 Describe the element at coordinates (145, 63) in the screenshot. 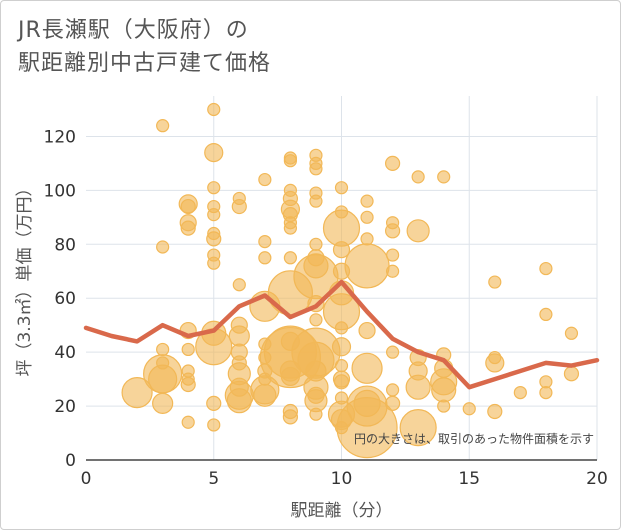

I see `chart-title-line2: 駅距離別中古戸建て価格` at that location.